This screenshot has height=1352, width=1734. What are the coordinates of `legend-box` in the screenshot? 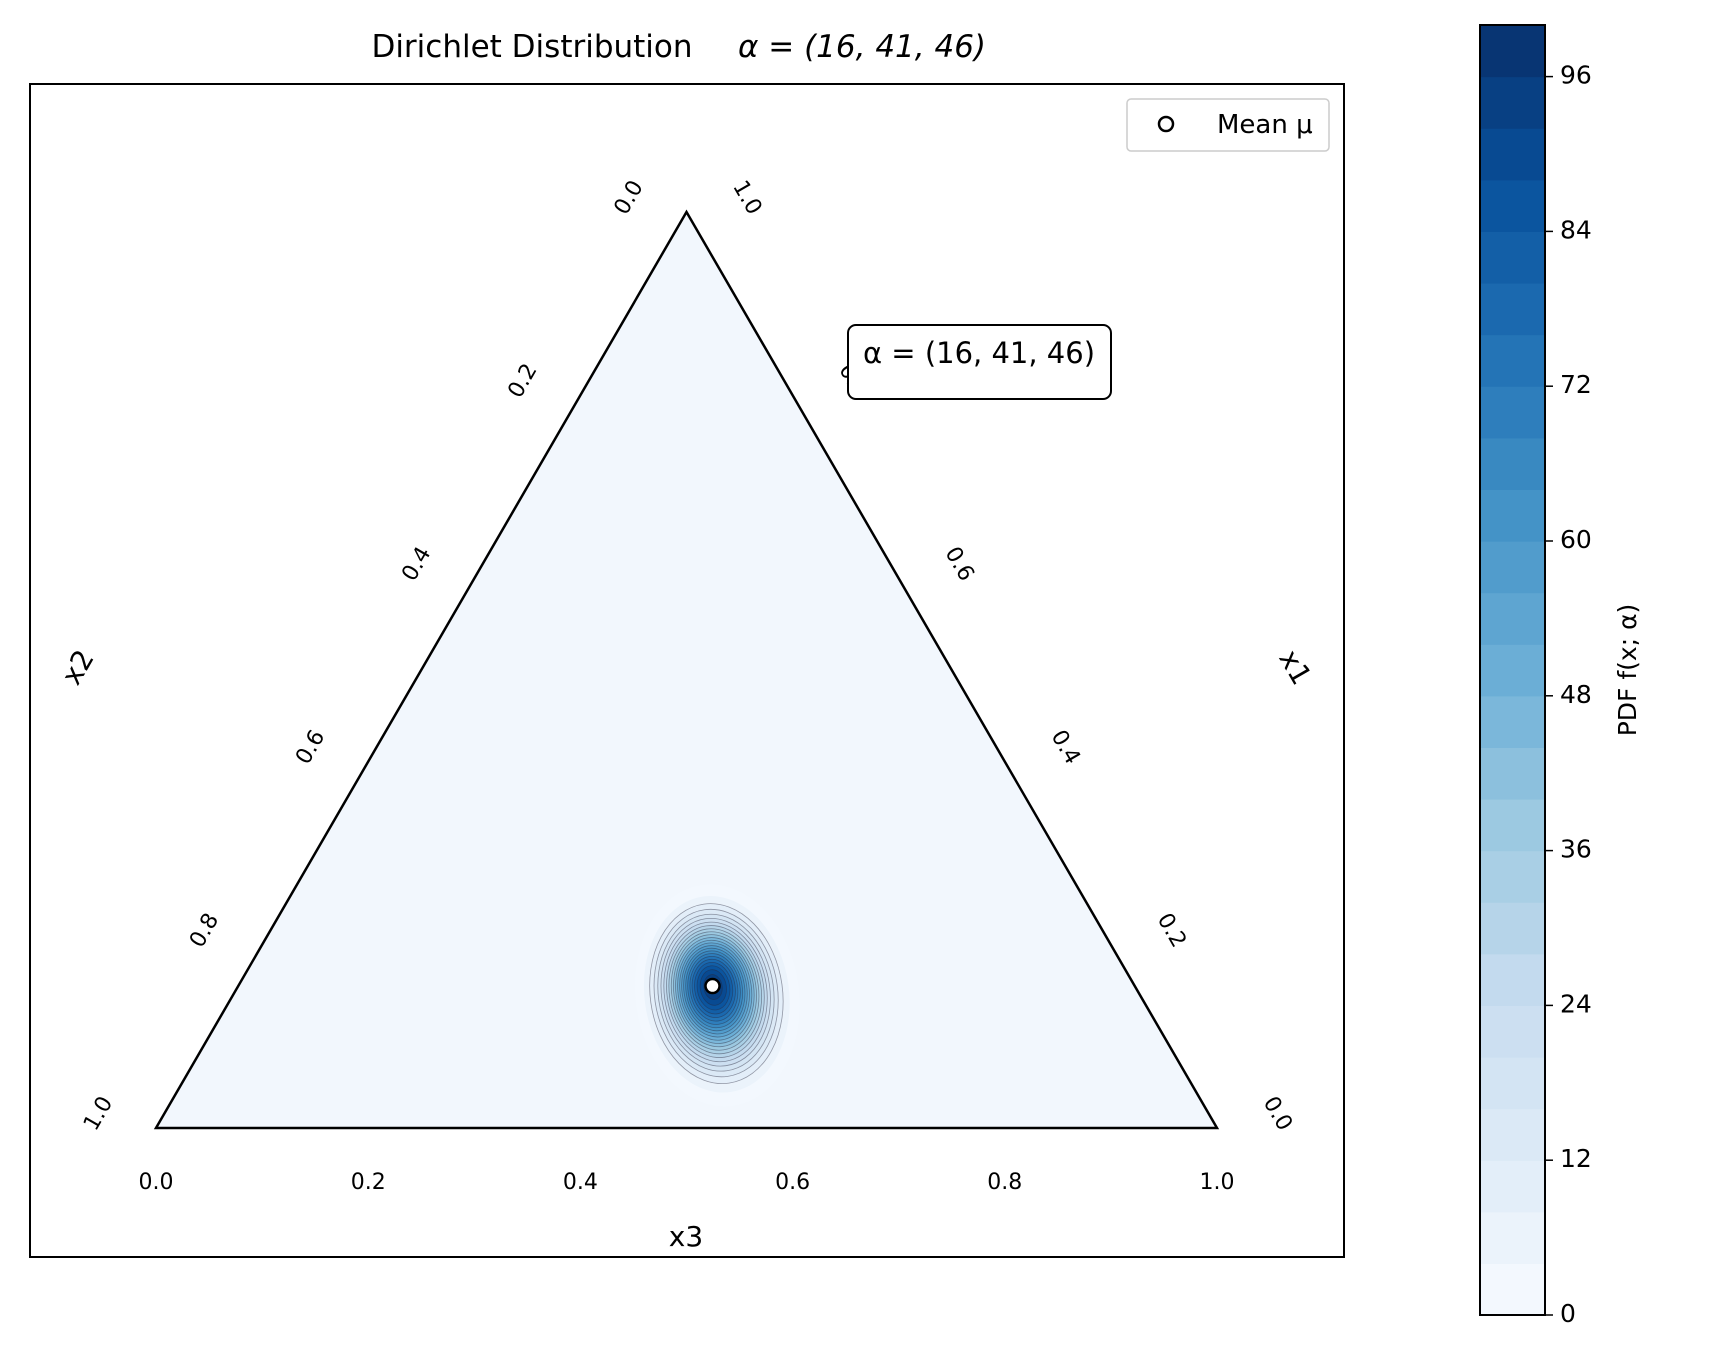 It's located at (1228, 125).